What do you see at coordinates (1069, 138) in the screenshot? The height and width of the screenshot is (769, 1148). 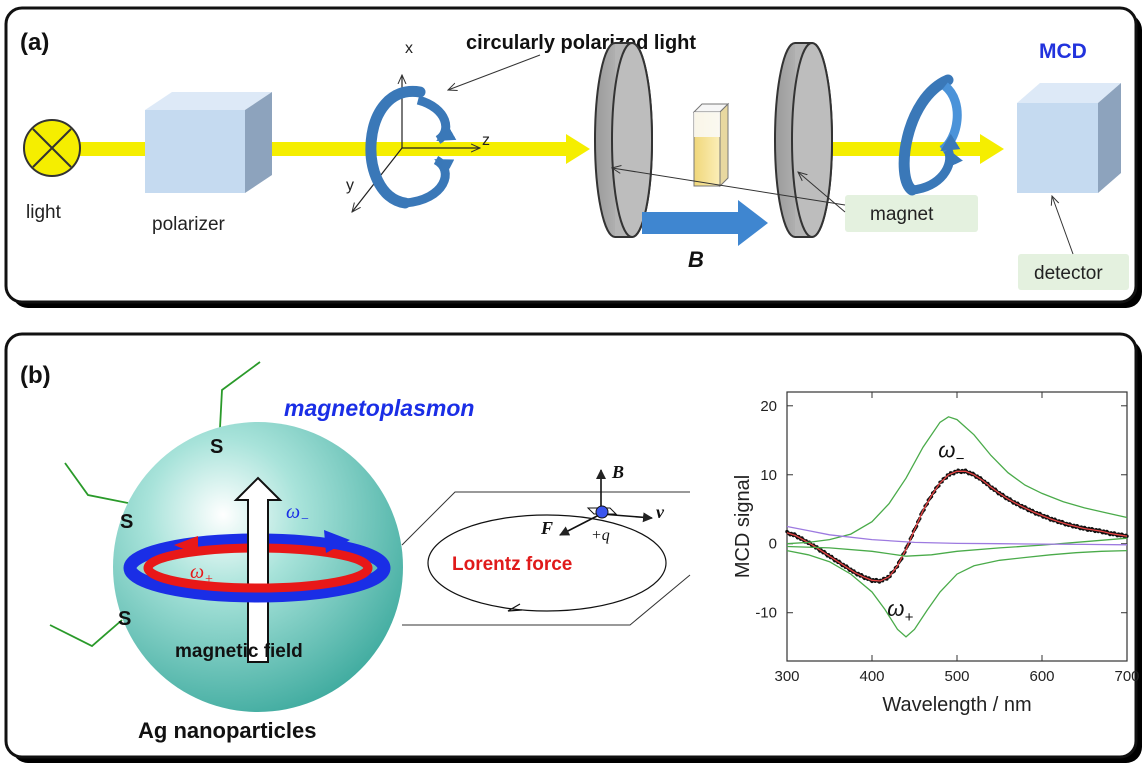 I see `detector-box` at bounding box center [1069, 138].